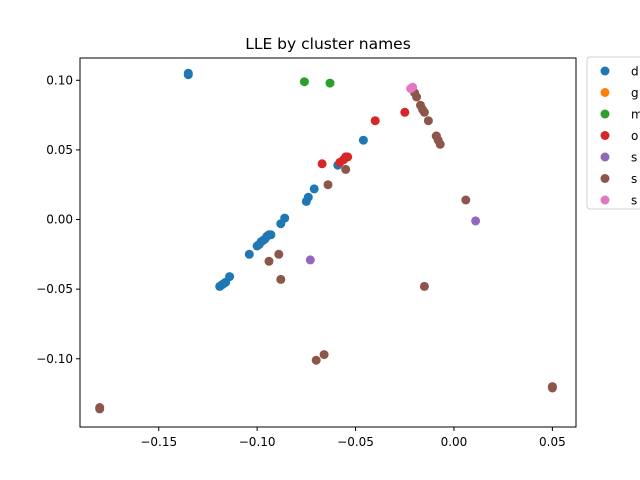 The height and width of the screenshot is (480, 640). I want to click on x-axis-ticks: −0.15 −0.10 −0.05 0.00 0.05, so click(353, 438).